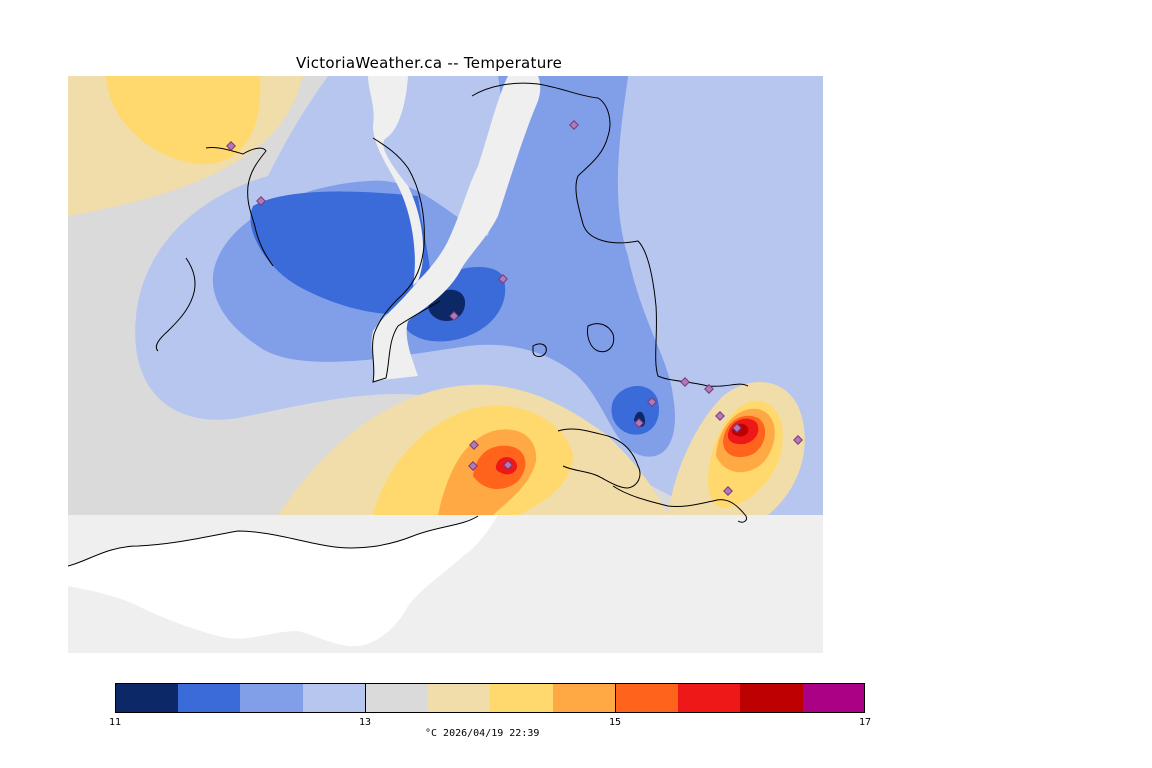 The width and height of the screenshot is (1152, 768). I want to click on coastline-small-island, so click(601, 338).